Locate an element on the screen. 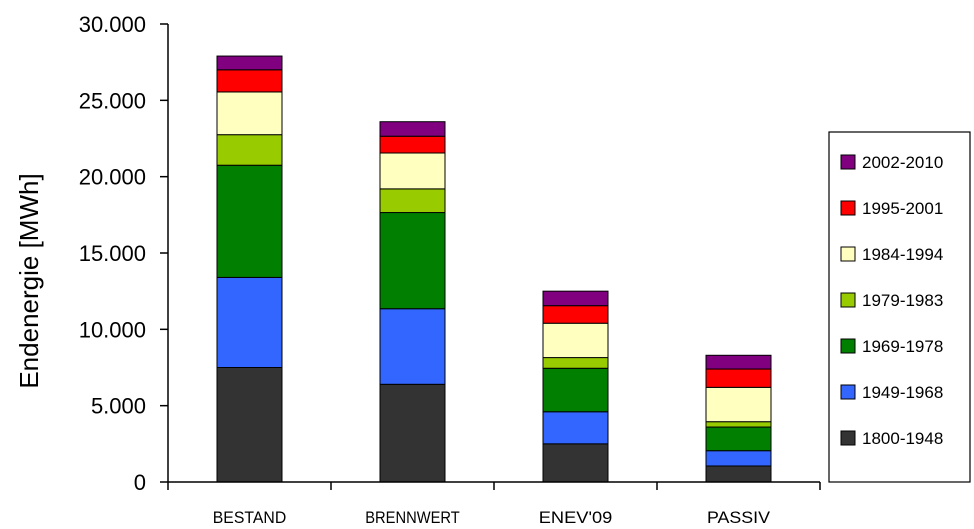 This screenshot has height=529, width=974. bar-segment-passiv-1979-1983 is located at coordinates (738, 424).